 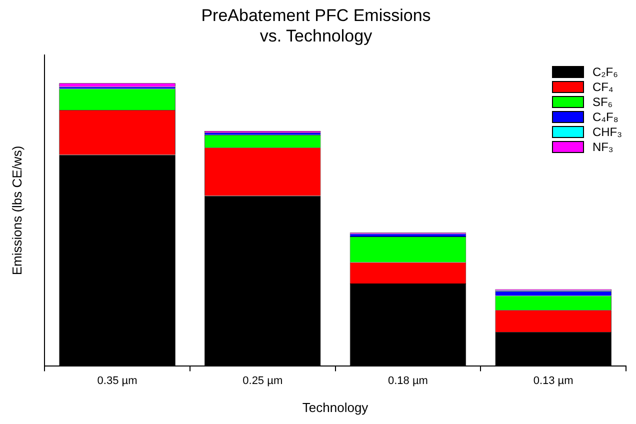 I want to click on legend-label: C₄F₈, so click(x=605, y=117).